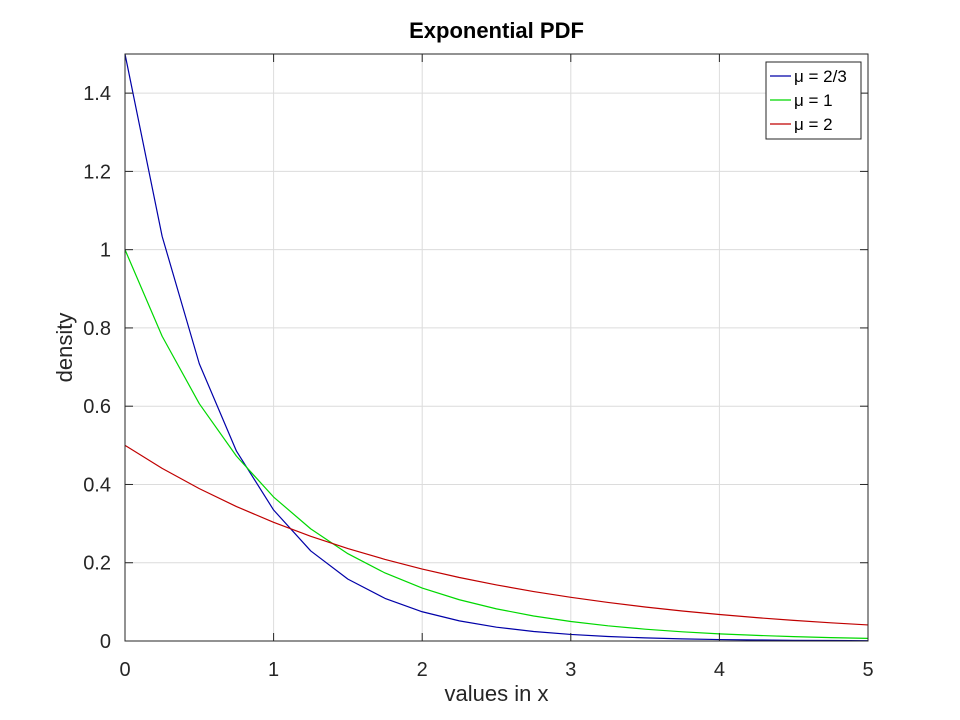 The width and height of the screenshot is (960, 720). I want to click on y-tick-label: 1, so click(105, 251).